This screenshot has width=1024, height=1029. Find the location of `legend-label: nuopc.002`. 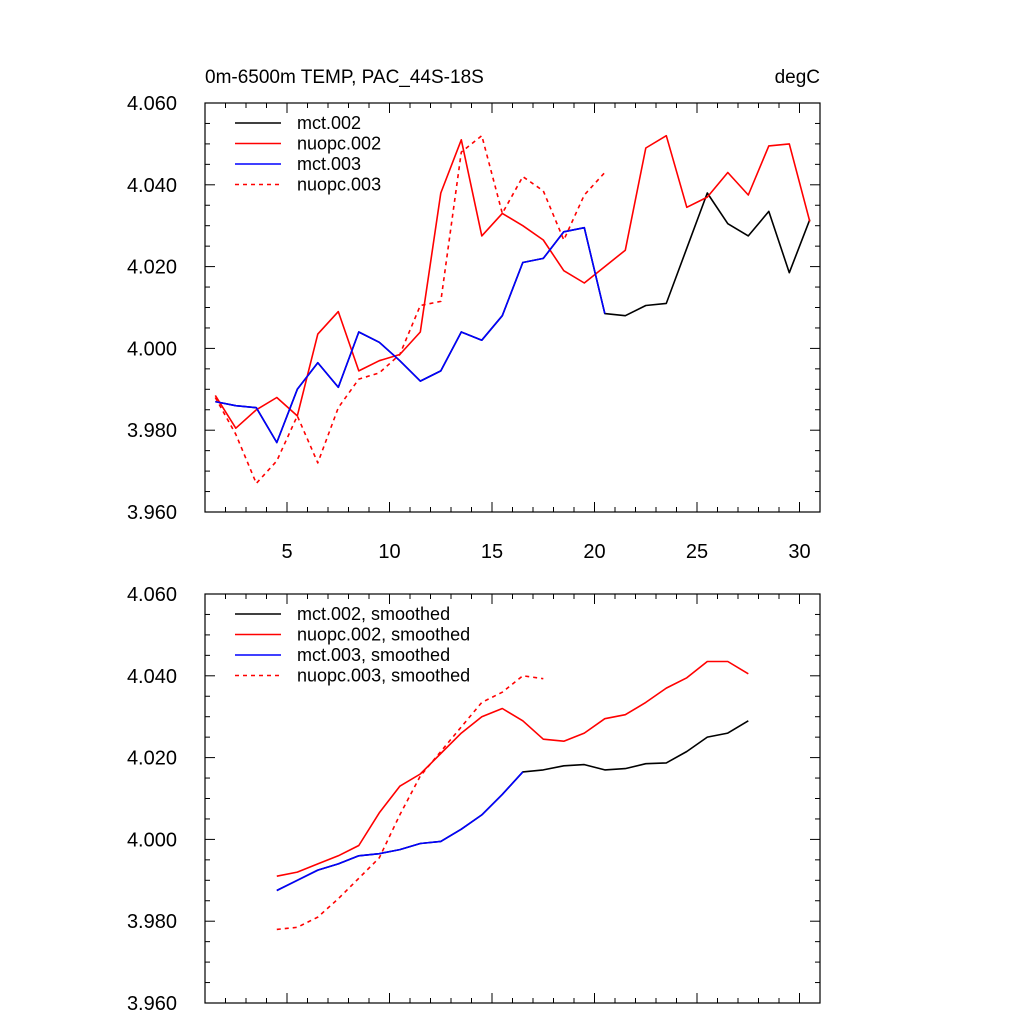

legend-label: nuopc.002 is located at coordinates (339, 144).